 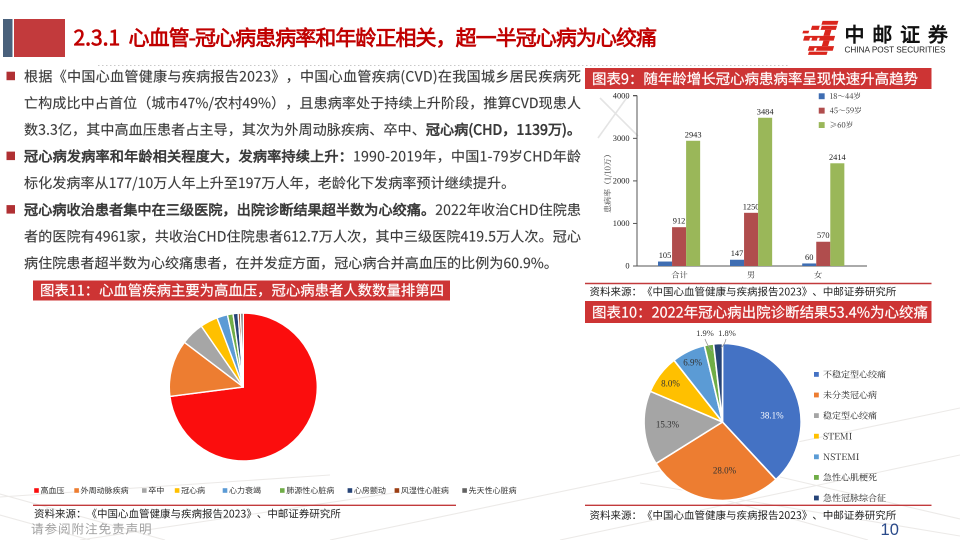 What do you see at coordinates (725, 471) in the screenshot?
I see `svg-text: 28.0%` at bounding box center [725, 471].